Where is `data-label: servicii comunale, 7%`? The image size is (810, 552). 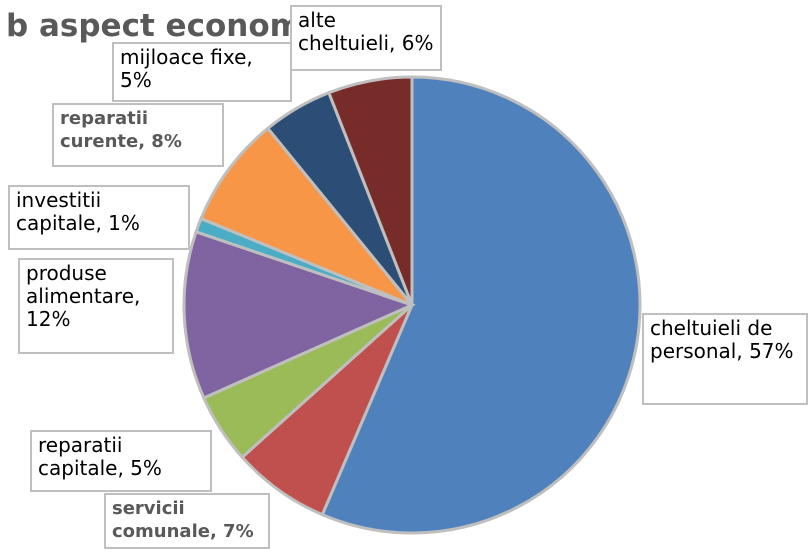
data-label: servicii comunale, 7% is located at coordinates (187, 521).